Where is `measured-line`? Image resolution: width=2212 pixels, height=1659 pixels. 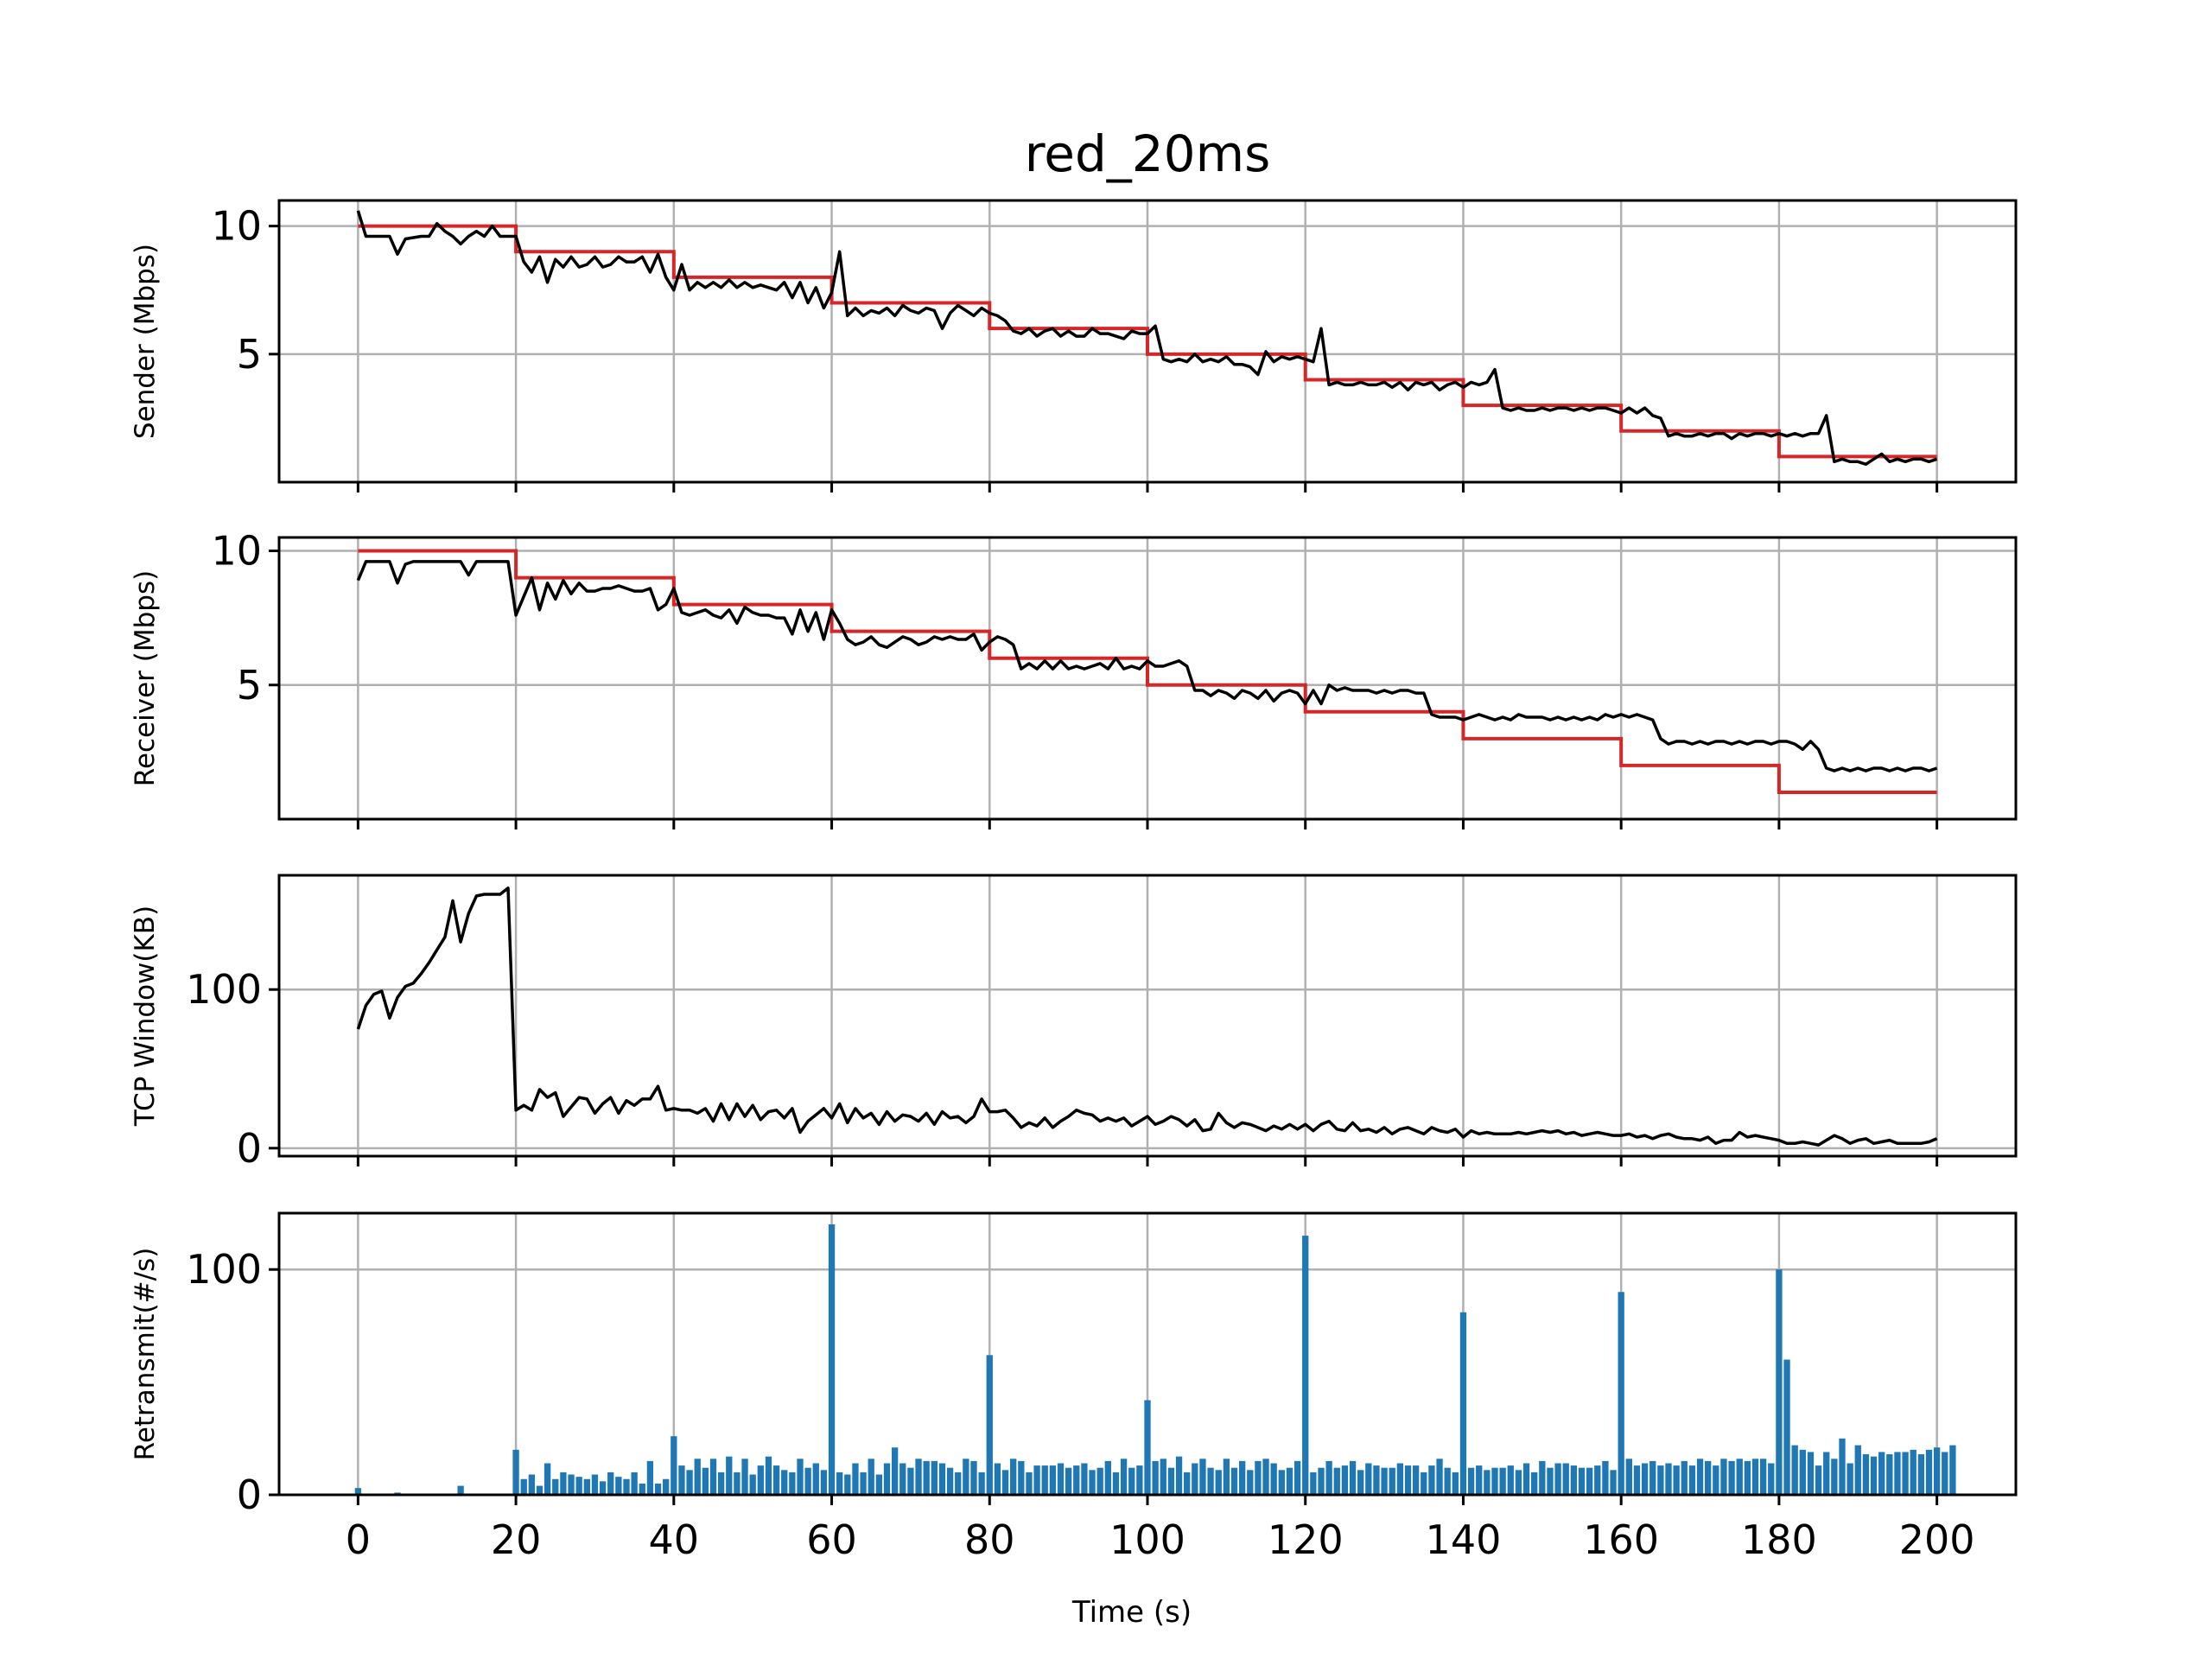 measured-line is located at coordinates (1147, 338).